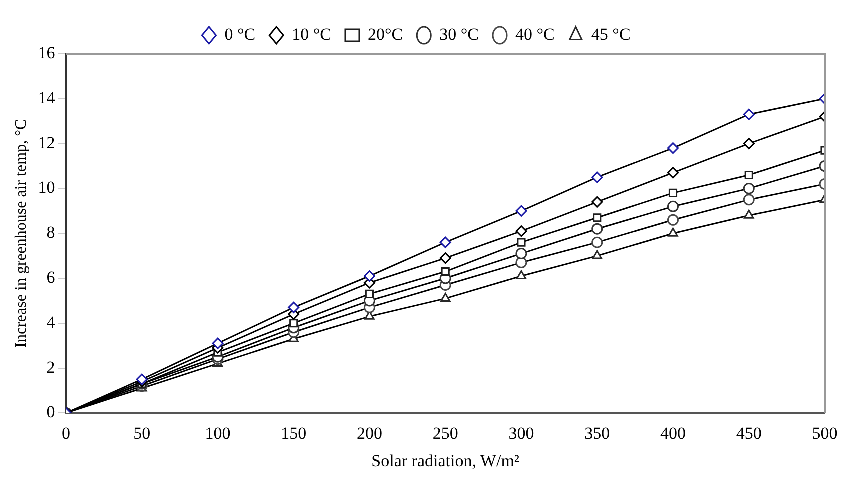  I want to click on x-axis-title: Solar radiation, W/m², so click(446, 460).